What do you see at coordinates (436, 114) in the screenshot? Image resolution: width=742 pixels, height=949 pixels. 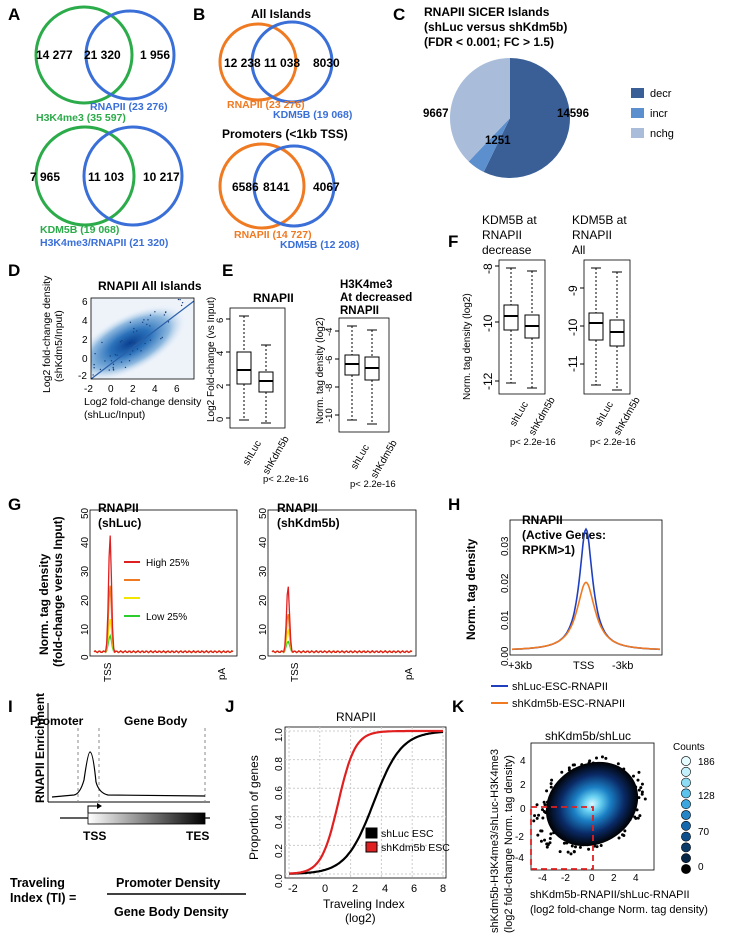 I see `pie-label-nchg: 9667` at bounding box center [436, 114].